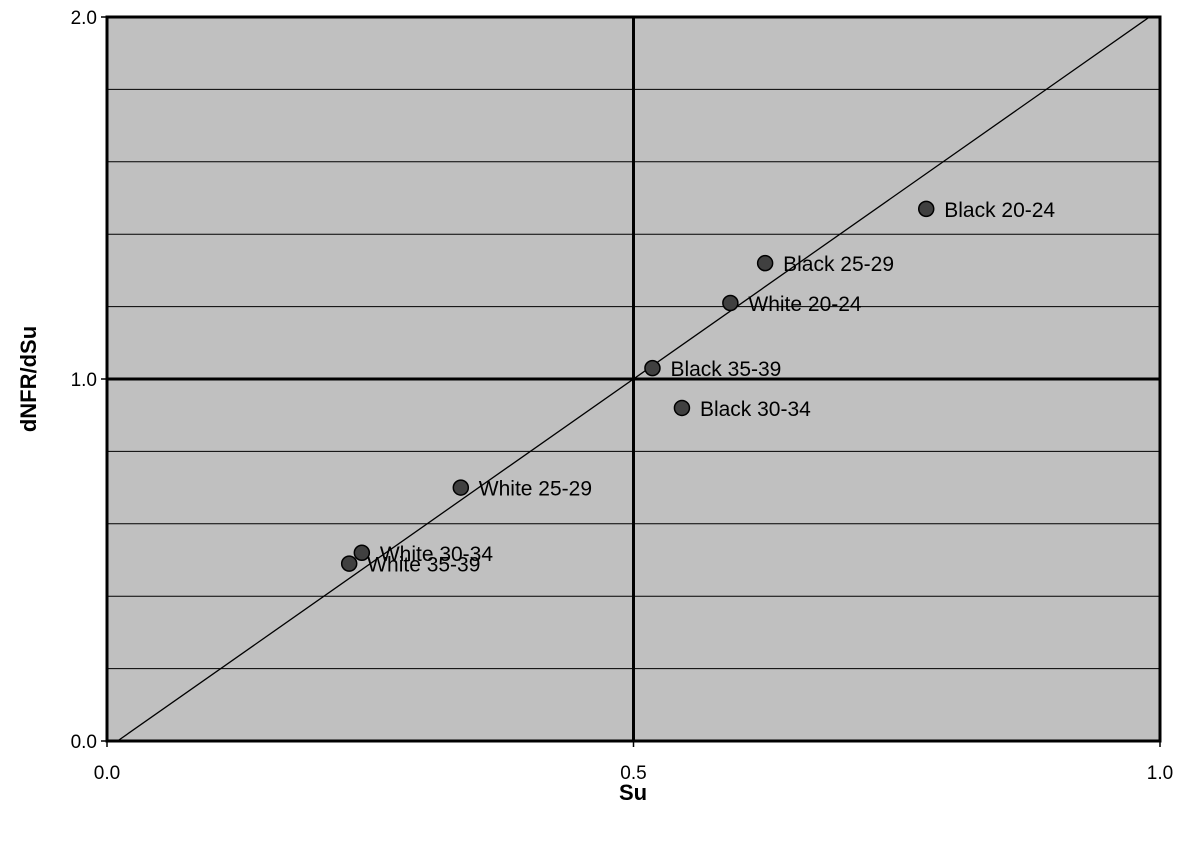 The width and height of the screenshot is (1190, 844). What do you see at coordinates (633, 773) in the screenshot?
I see `x-tick-label: 0.5` at bounding box center [633, 773].